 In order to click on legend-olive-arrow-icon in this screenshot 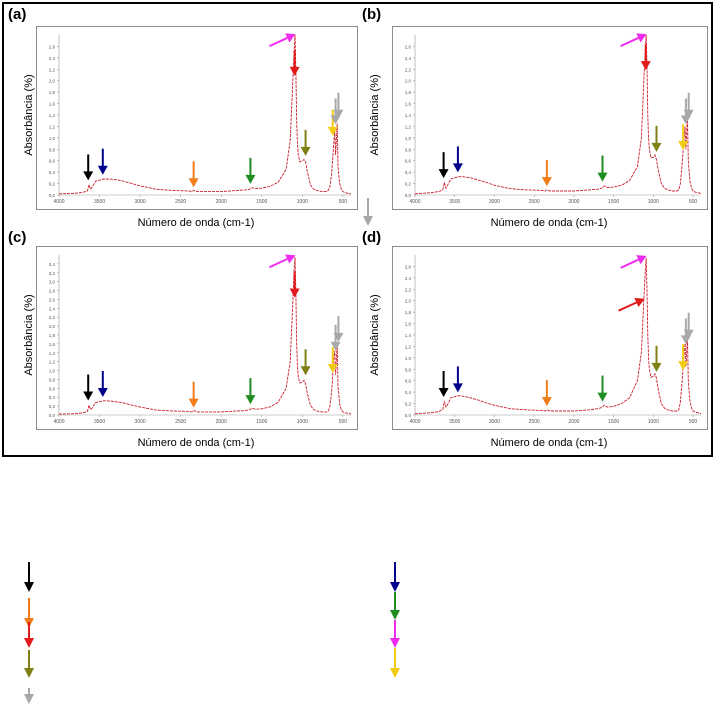, I will do `click(29, 664)`.